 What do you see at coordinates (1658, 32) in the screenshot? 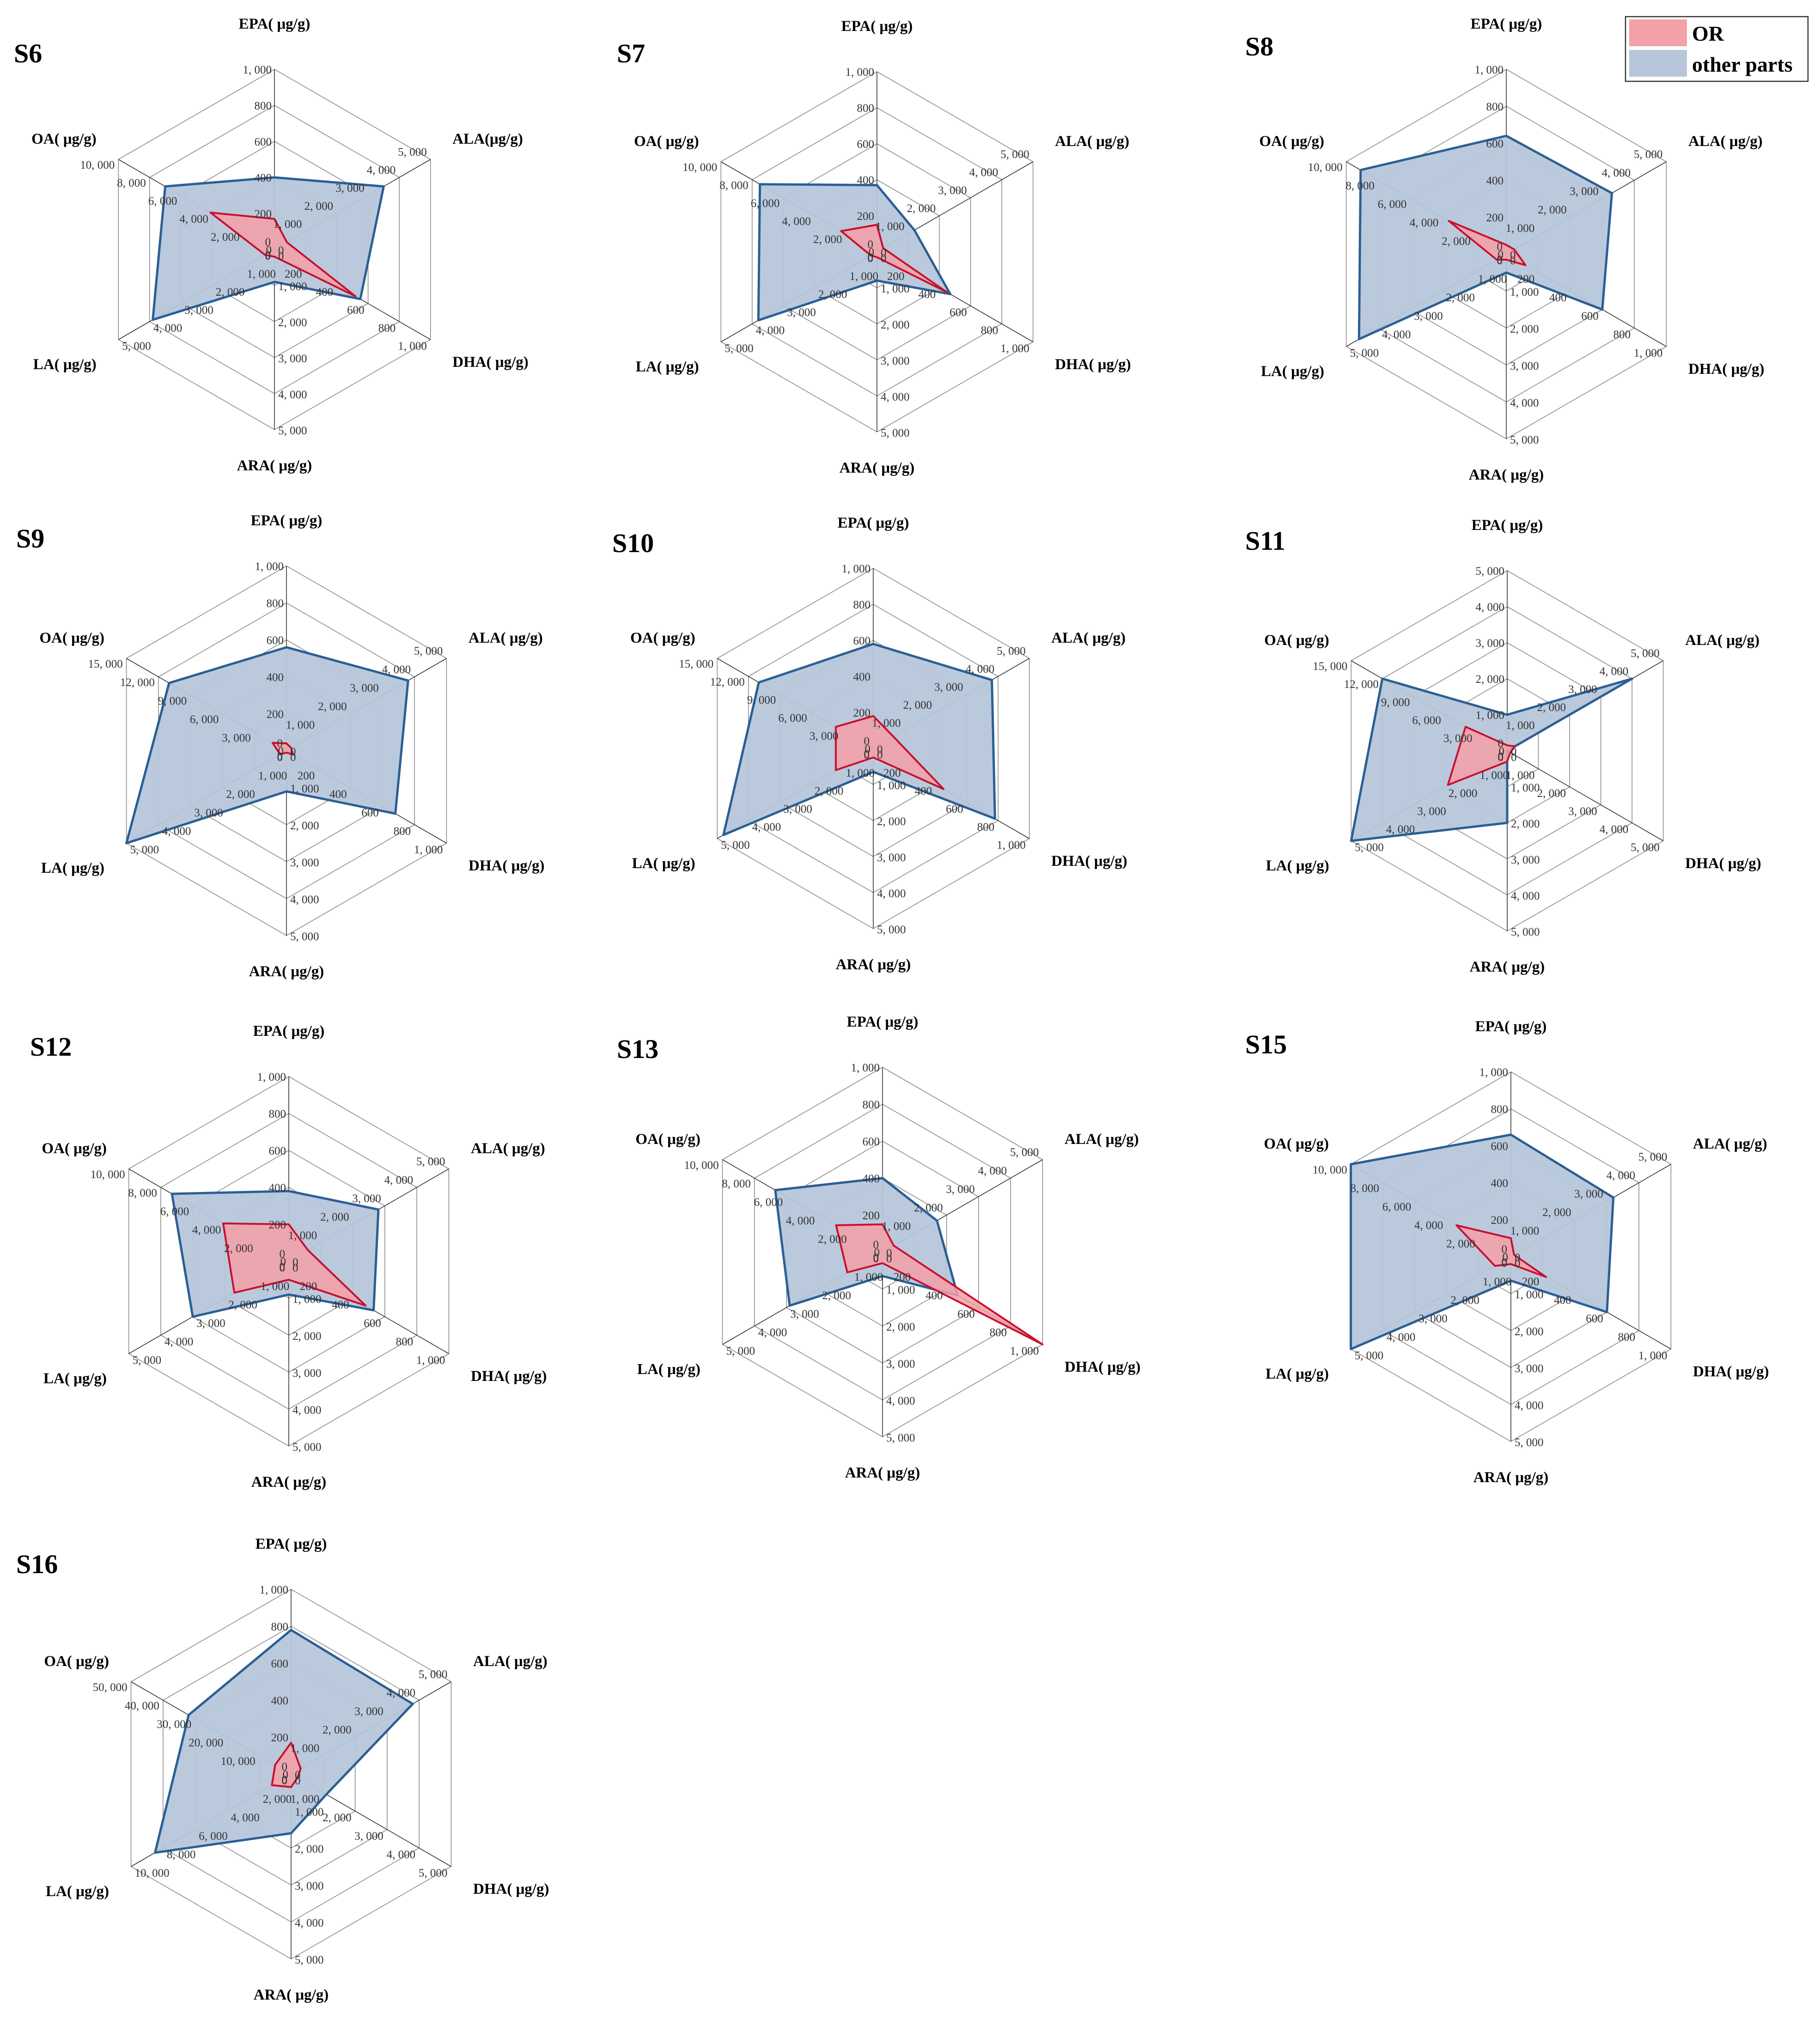
I see `legend-swatch-or` at bounding box center [1658, 32].